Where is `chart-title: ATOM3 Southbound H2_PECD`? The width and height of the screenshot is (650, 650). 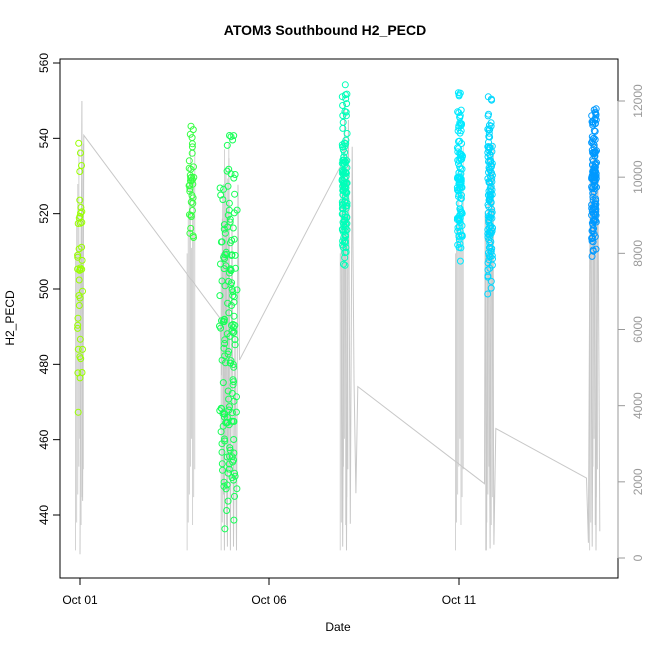
chart-title: ATOM3 Southbound H2_PECD is located at coordinates (325, 30).